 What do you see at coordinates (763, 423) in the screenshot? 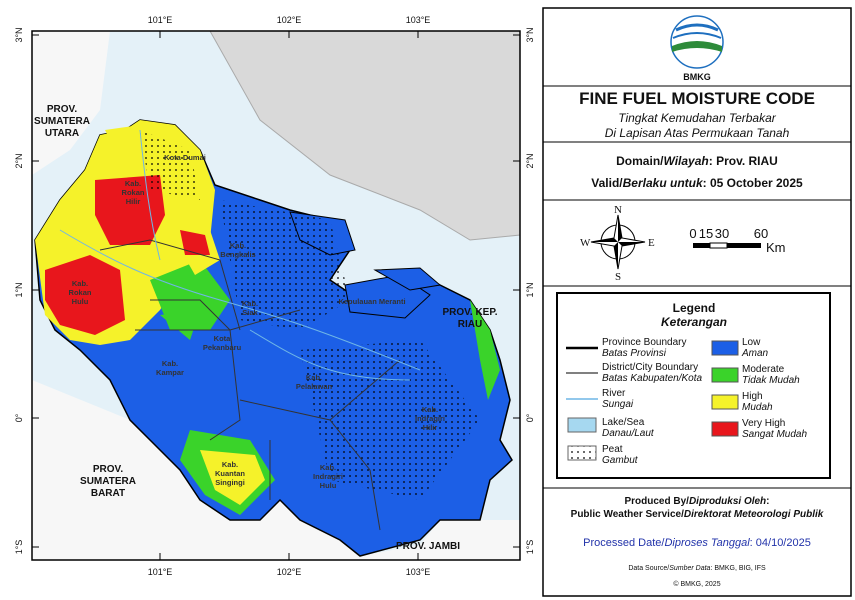
I see `legend-label: Very High` at bounding box center [763, 423].